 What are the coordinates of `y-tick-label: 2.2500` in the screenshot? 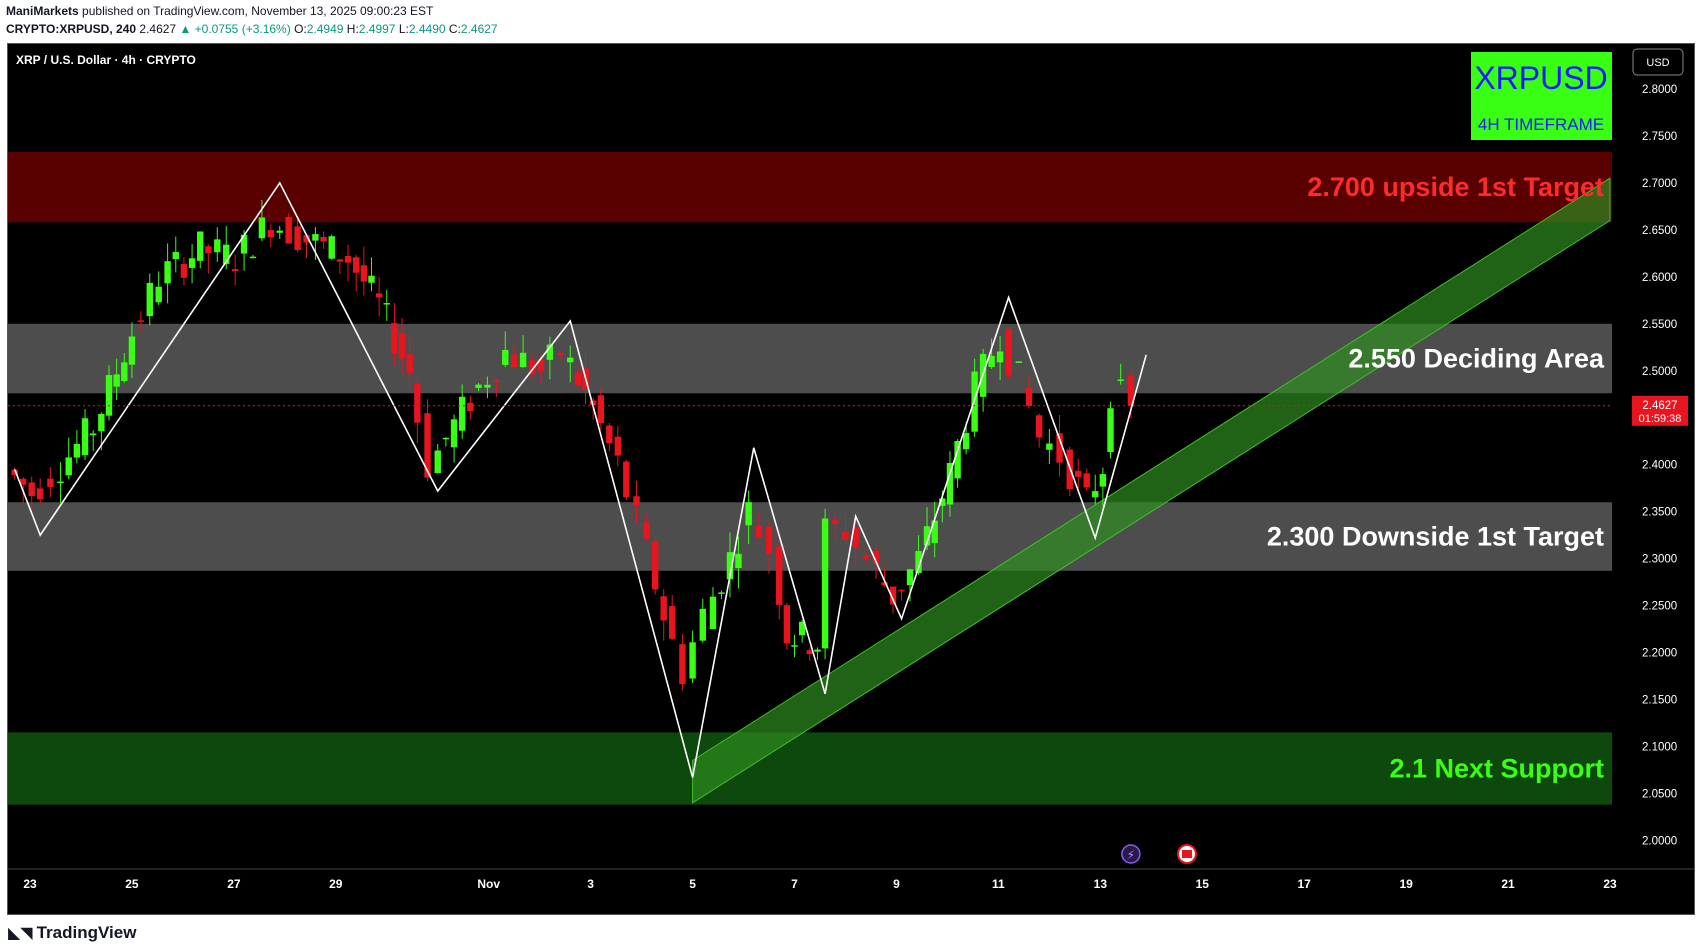 It's located at (1659, 607).